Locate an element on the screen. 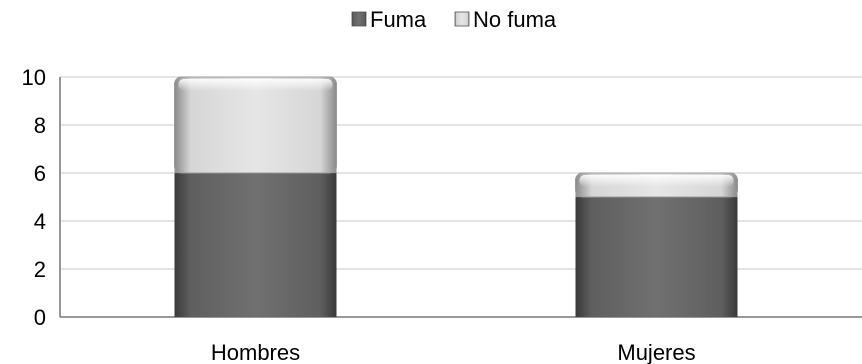 This screenshot has height=364, width=862. y-tick-label: 4 is located at coordinates (40, 221).